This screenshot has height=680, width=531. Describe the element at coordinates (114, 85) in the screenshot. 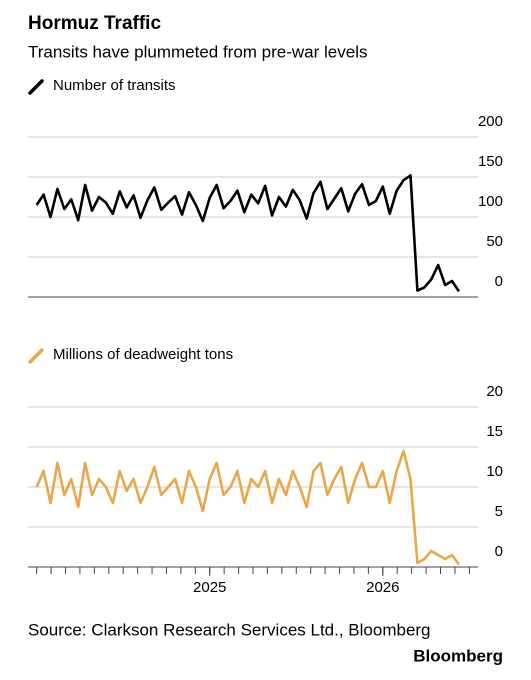

I see `legend-label: Number of transits` at that location.